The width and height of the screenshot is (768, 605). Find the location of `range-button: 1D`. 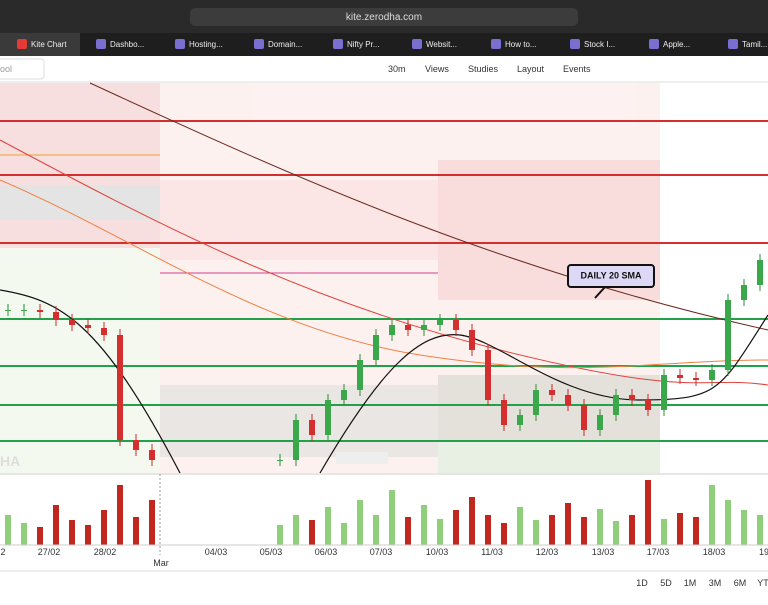

range-button: 1D is located at coordinates (642, 583).